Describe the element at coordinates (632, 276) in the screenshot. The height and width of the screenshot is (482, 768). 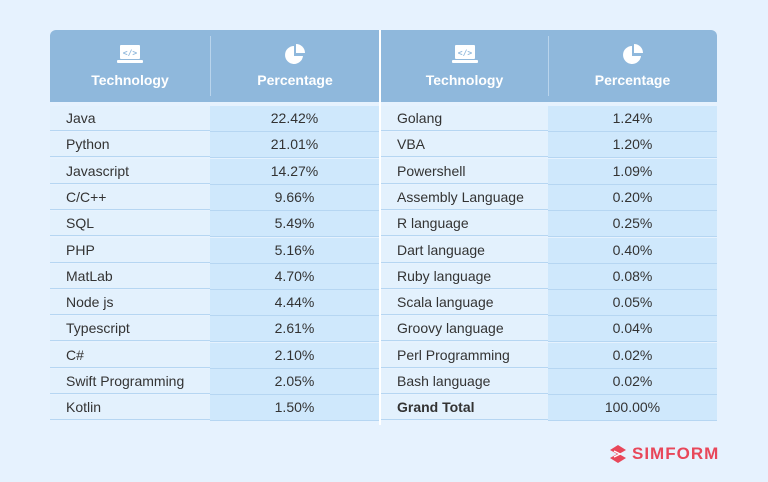
I see `percentage-cell: 0.08%` at that location.